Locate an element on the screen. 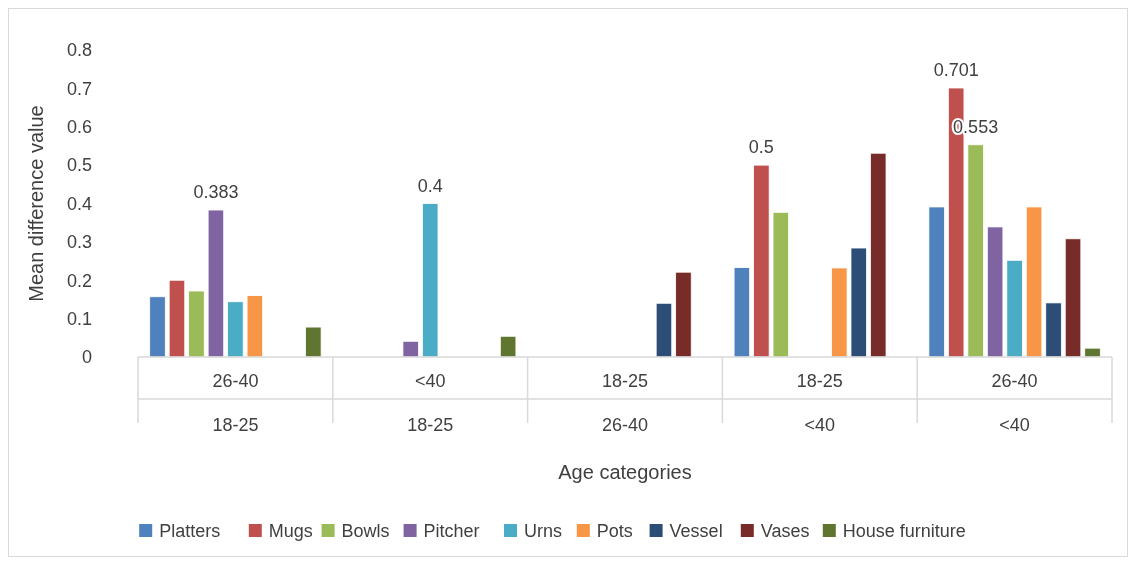 This screenshot has height=565, width=1136. category-label: 26-40 18-25 is located at coordinates (235, 403).